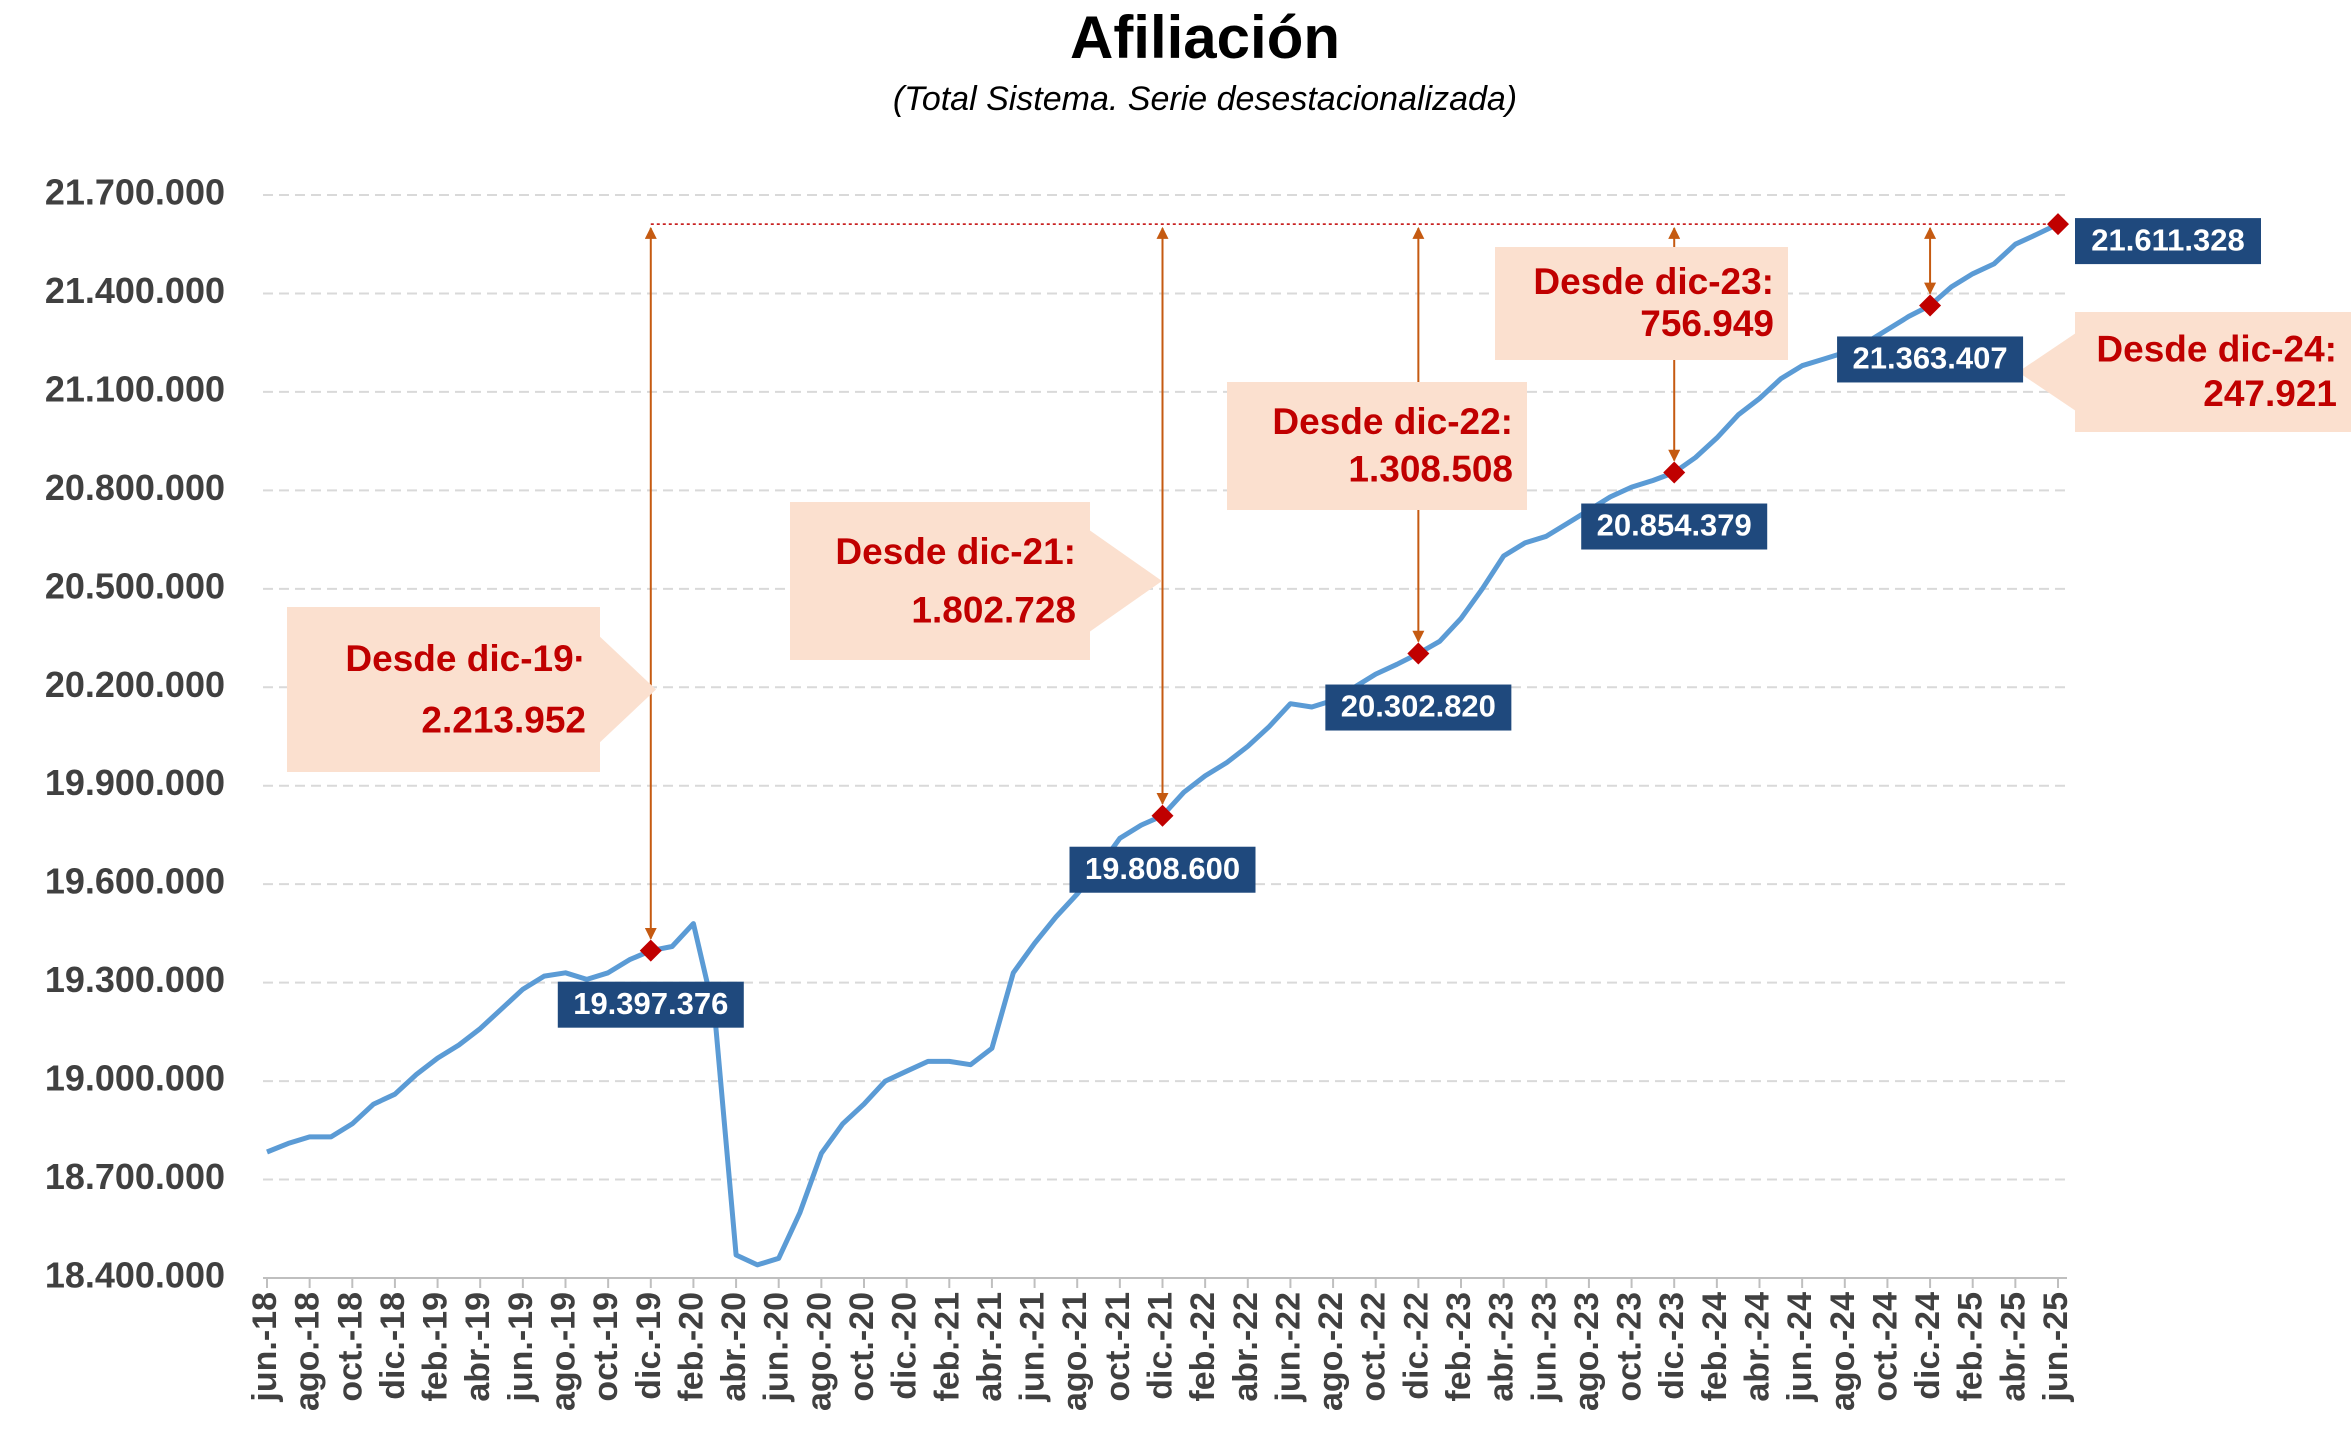  What do you see at coordinates (1203, 1347) in the screenshot?
I see `x-tick-label: feb.-22` at bounding box center [1203, 1347].